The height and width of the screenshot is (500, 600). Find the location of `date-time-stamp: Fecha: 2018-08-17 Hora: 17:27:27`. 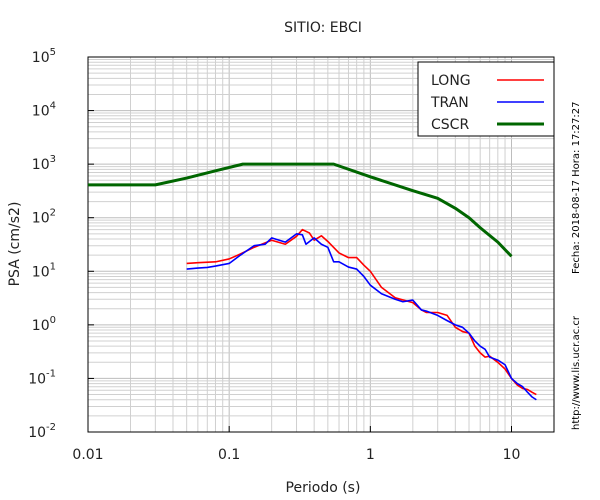

date-time-stamp: Fecha: 2018-08-17 Hora: 17:27:27 is located at coordinates (576, 188).